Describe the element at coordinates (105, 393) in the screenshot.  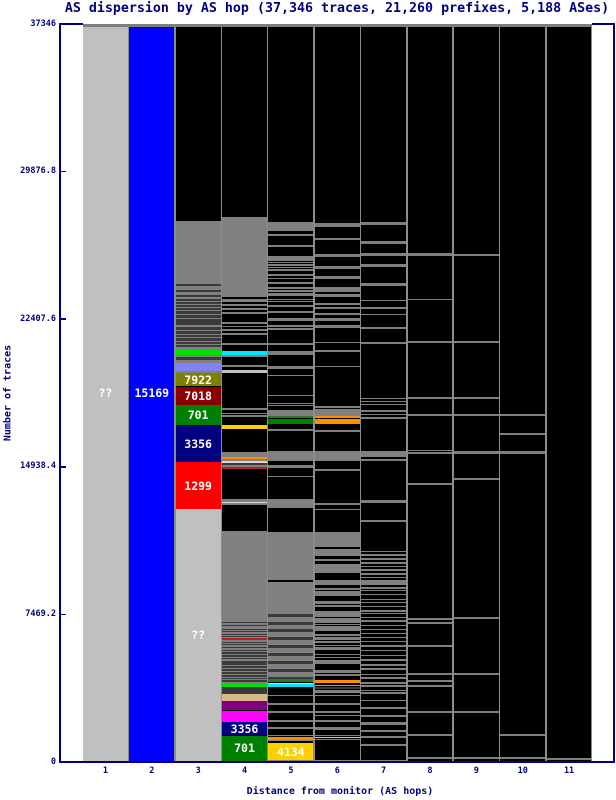
I see `as-column-hop-1: ??` at that location.